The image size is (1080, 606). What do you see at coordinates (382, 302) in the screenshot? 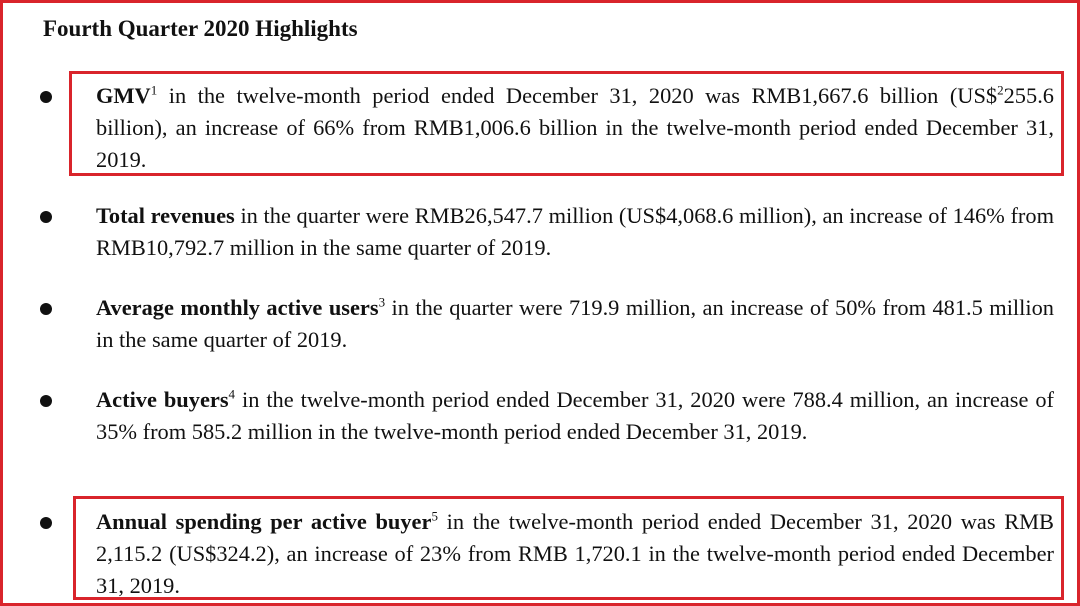
I see `footnote-ref: 3` at bounding box center [382, 302].